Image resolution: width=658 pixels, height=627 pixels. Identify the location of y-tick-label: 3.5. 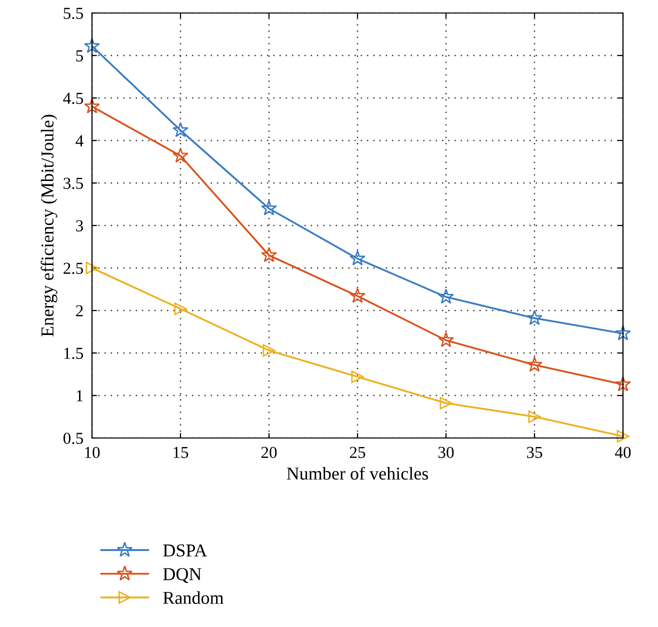
(74, 184).